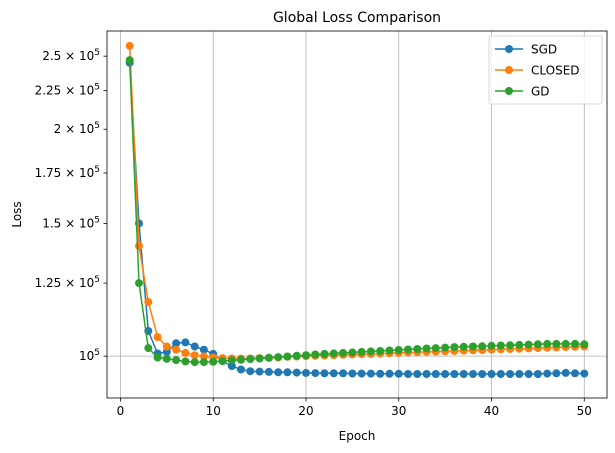  What do you see at coordinates (68, 223) in the screenshot?
I see `y-tick-mantissa: 1.5 × 10` at bounding box center [68, 223].